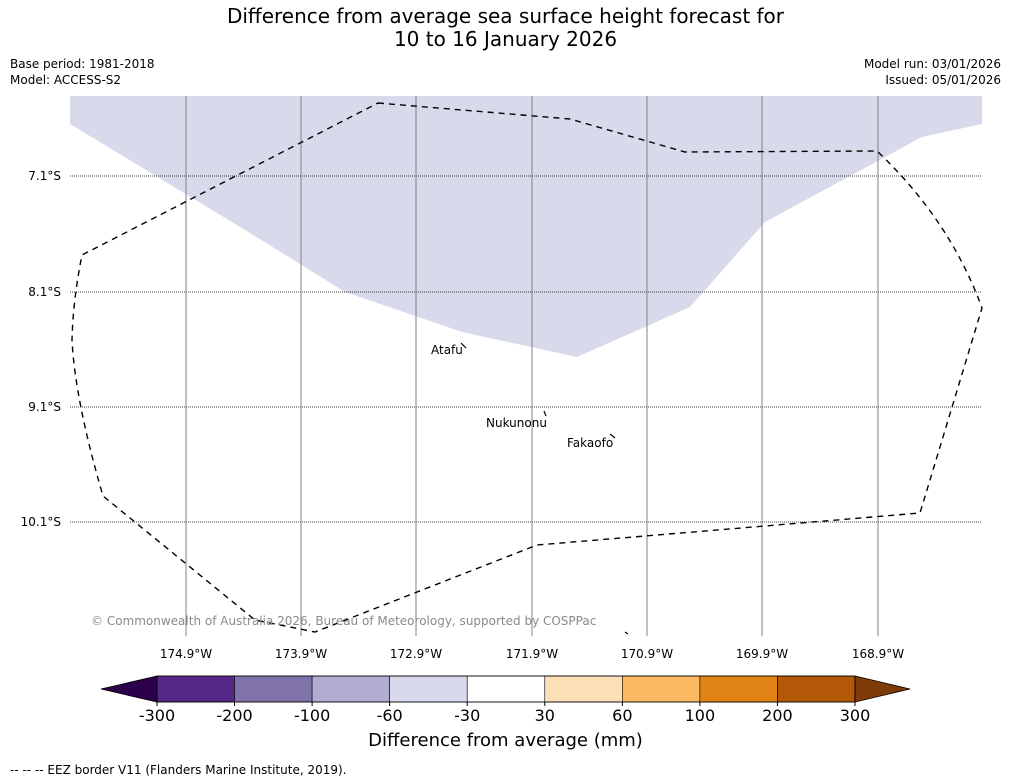 The height and width of the screenshot is (781, 1011). I want to click on colorbar-outline, so click(506, 689).